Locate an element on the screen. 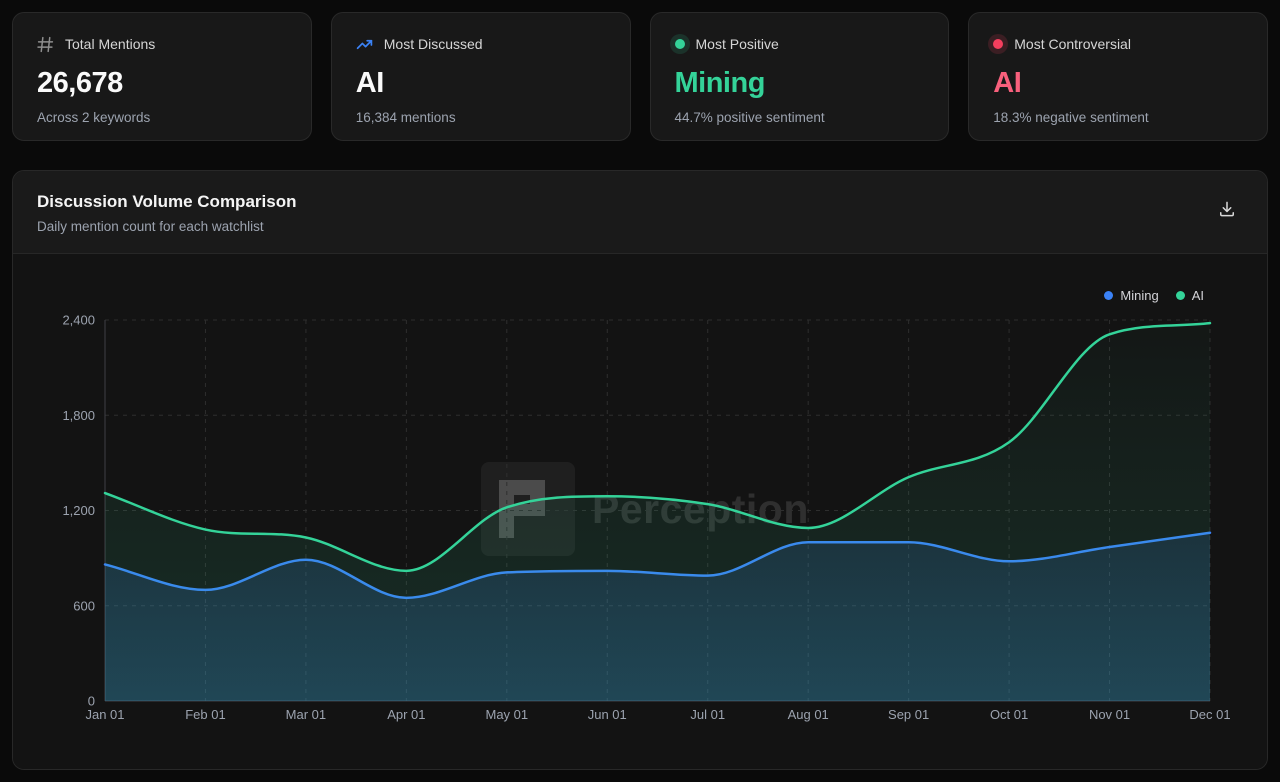  card-label: Most Controversial is located at coordinates (1072, 44).